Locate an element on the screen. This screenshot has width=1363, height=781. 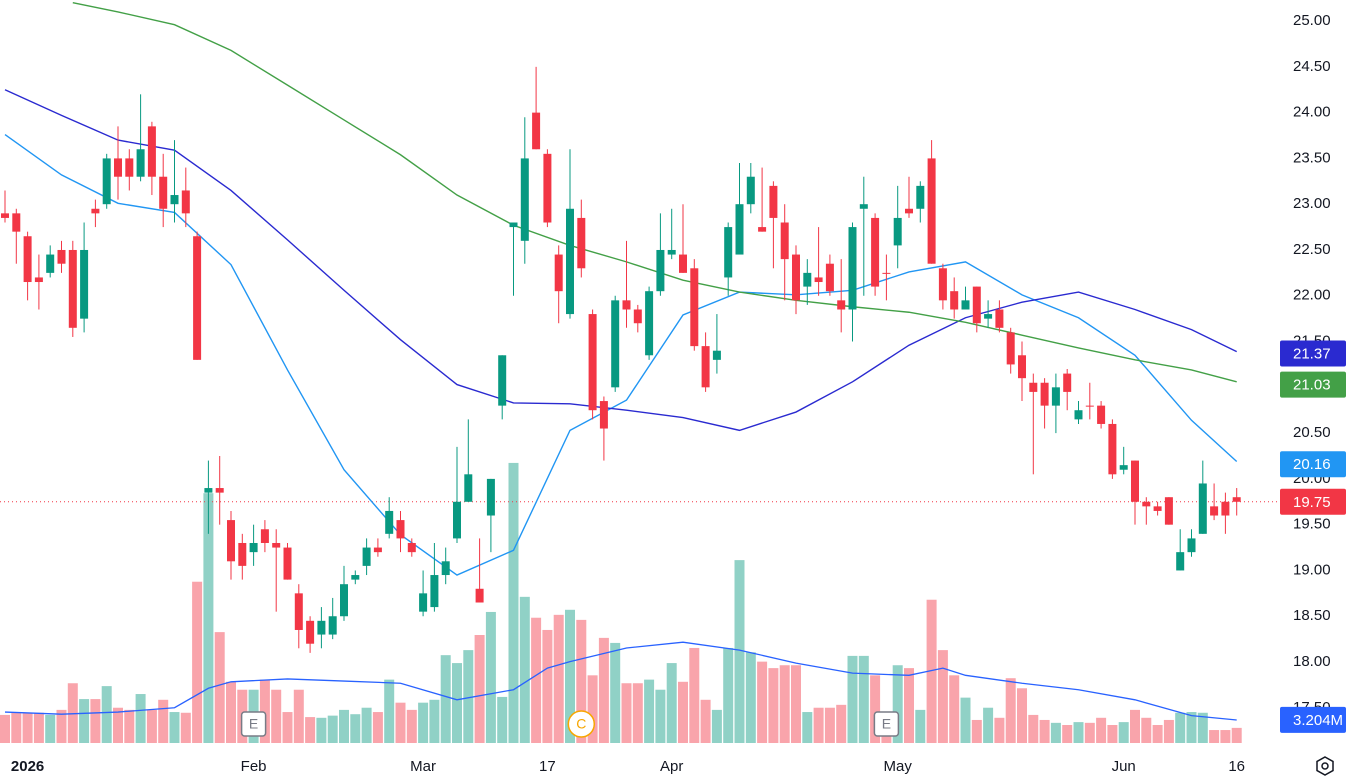
settings-button is located at coordinates (1325, 766).